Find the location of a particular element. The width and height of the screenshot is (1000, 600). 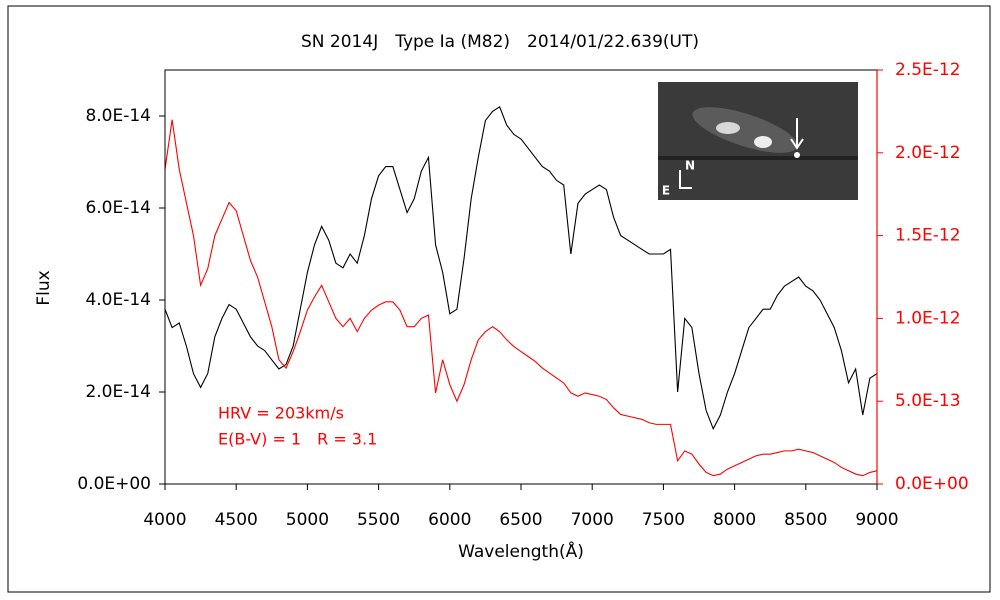

y2-tick-label: 1.5E-12 is located at coordinates (928, 236).